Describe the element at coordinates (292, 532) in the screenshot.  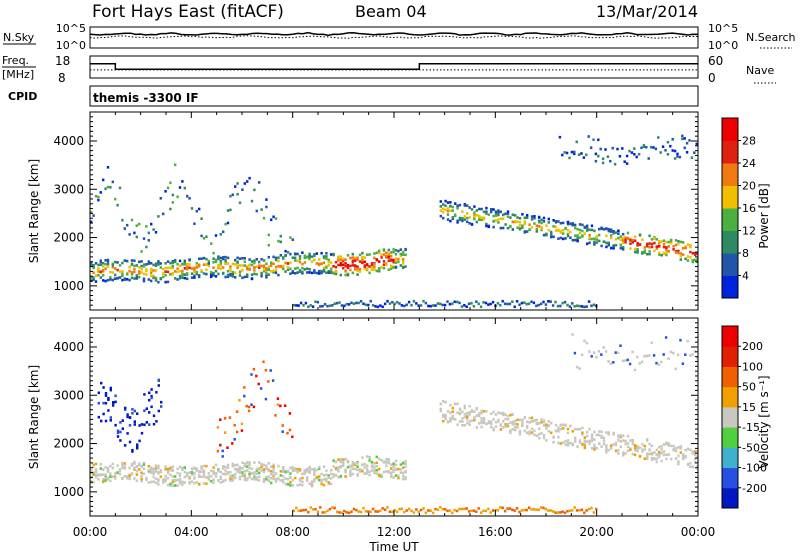
I see `x-tick-label: 08:00` at that location.